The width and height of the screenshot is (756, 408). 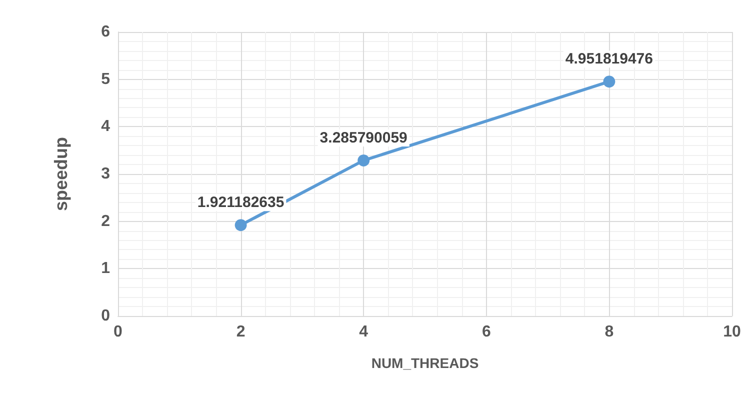 What do you see at coordinates (363, 332) in the screenshot?
I see `x-tick-label: 4` at bounding box center [363, 332].